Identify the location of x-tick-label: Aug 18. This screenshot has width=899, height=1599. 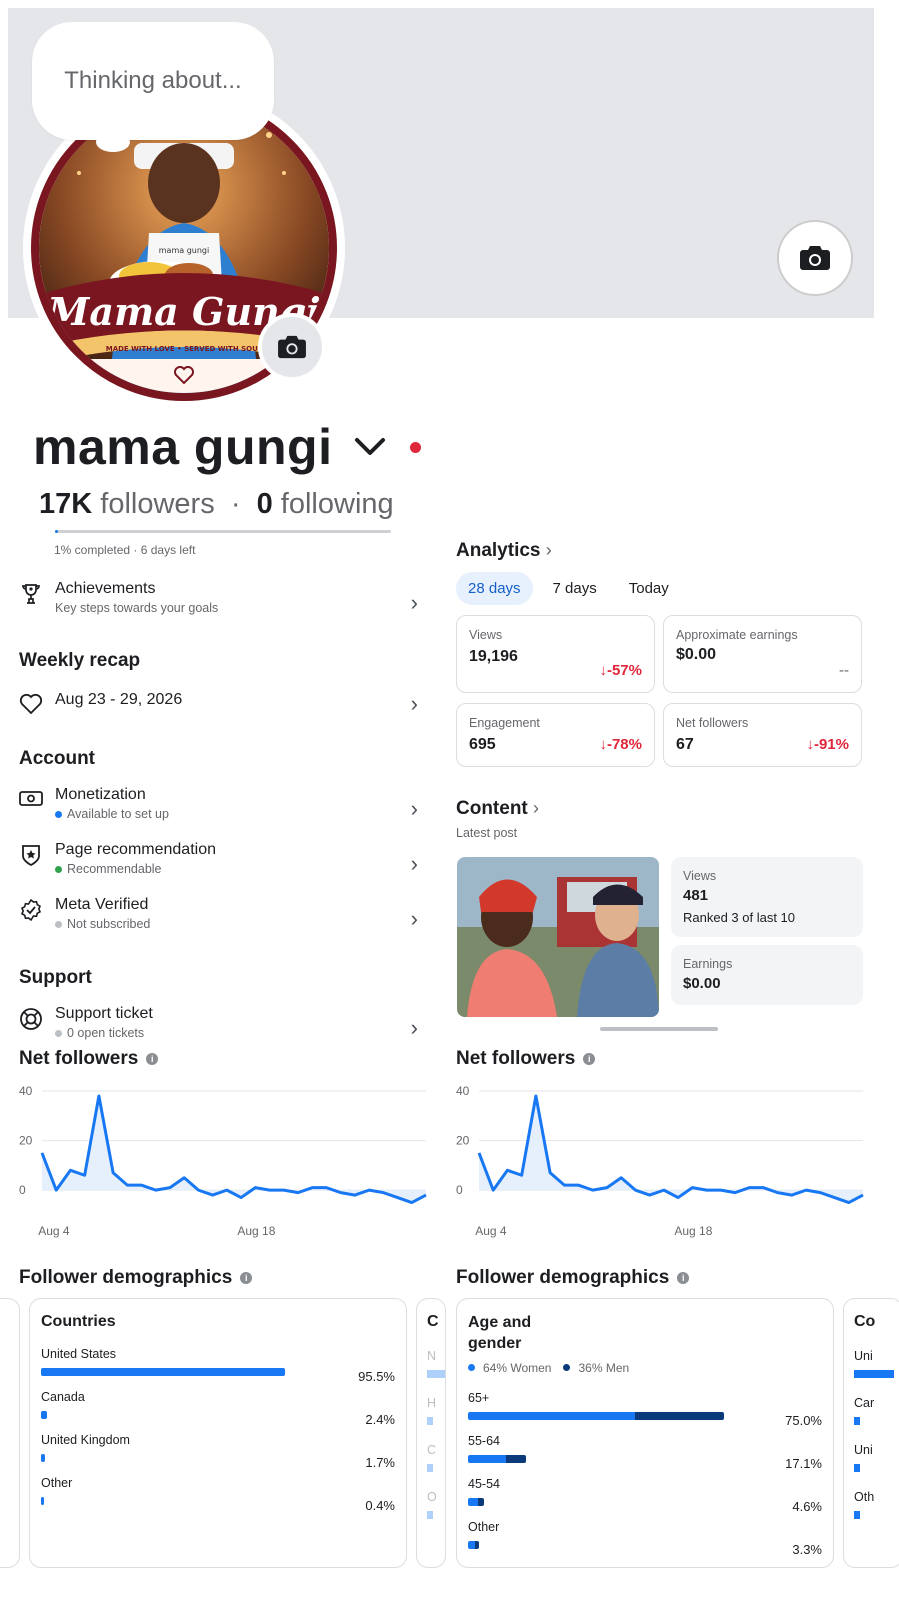
(693, 1231).